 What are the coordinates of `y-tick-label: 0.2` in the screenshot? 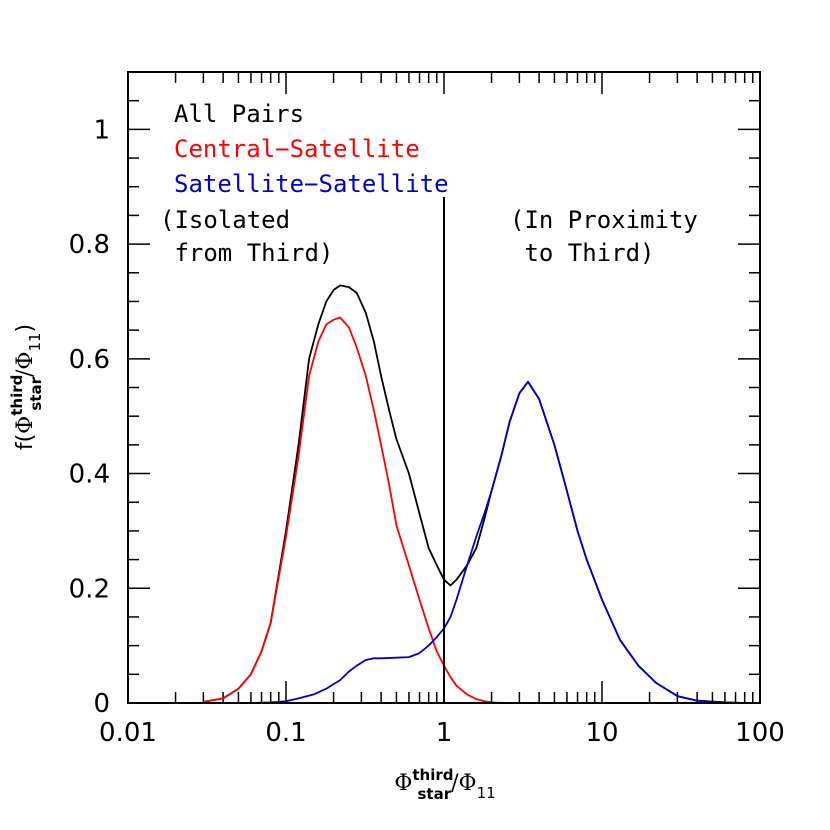 It's located at (89, 589).